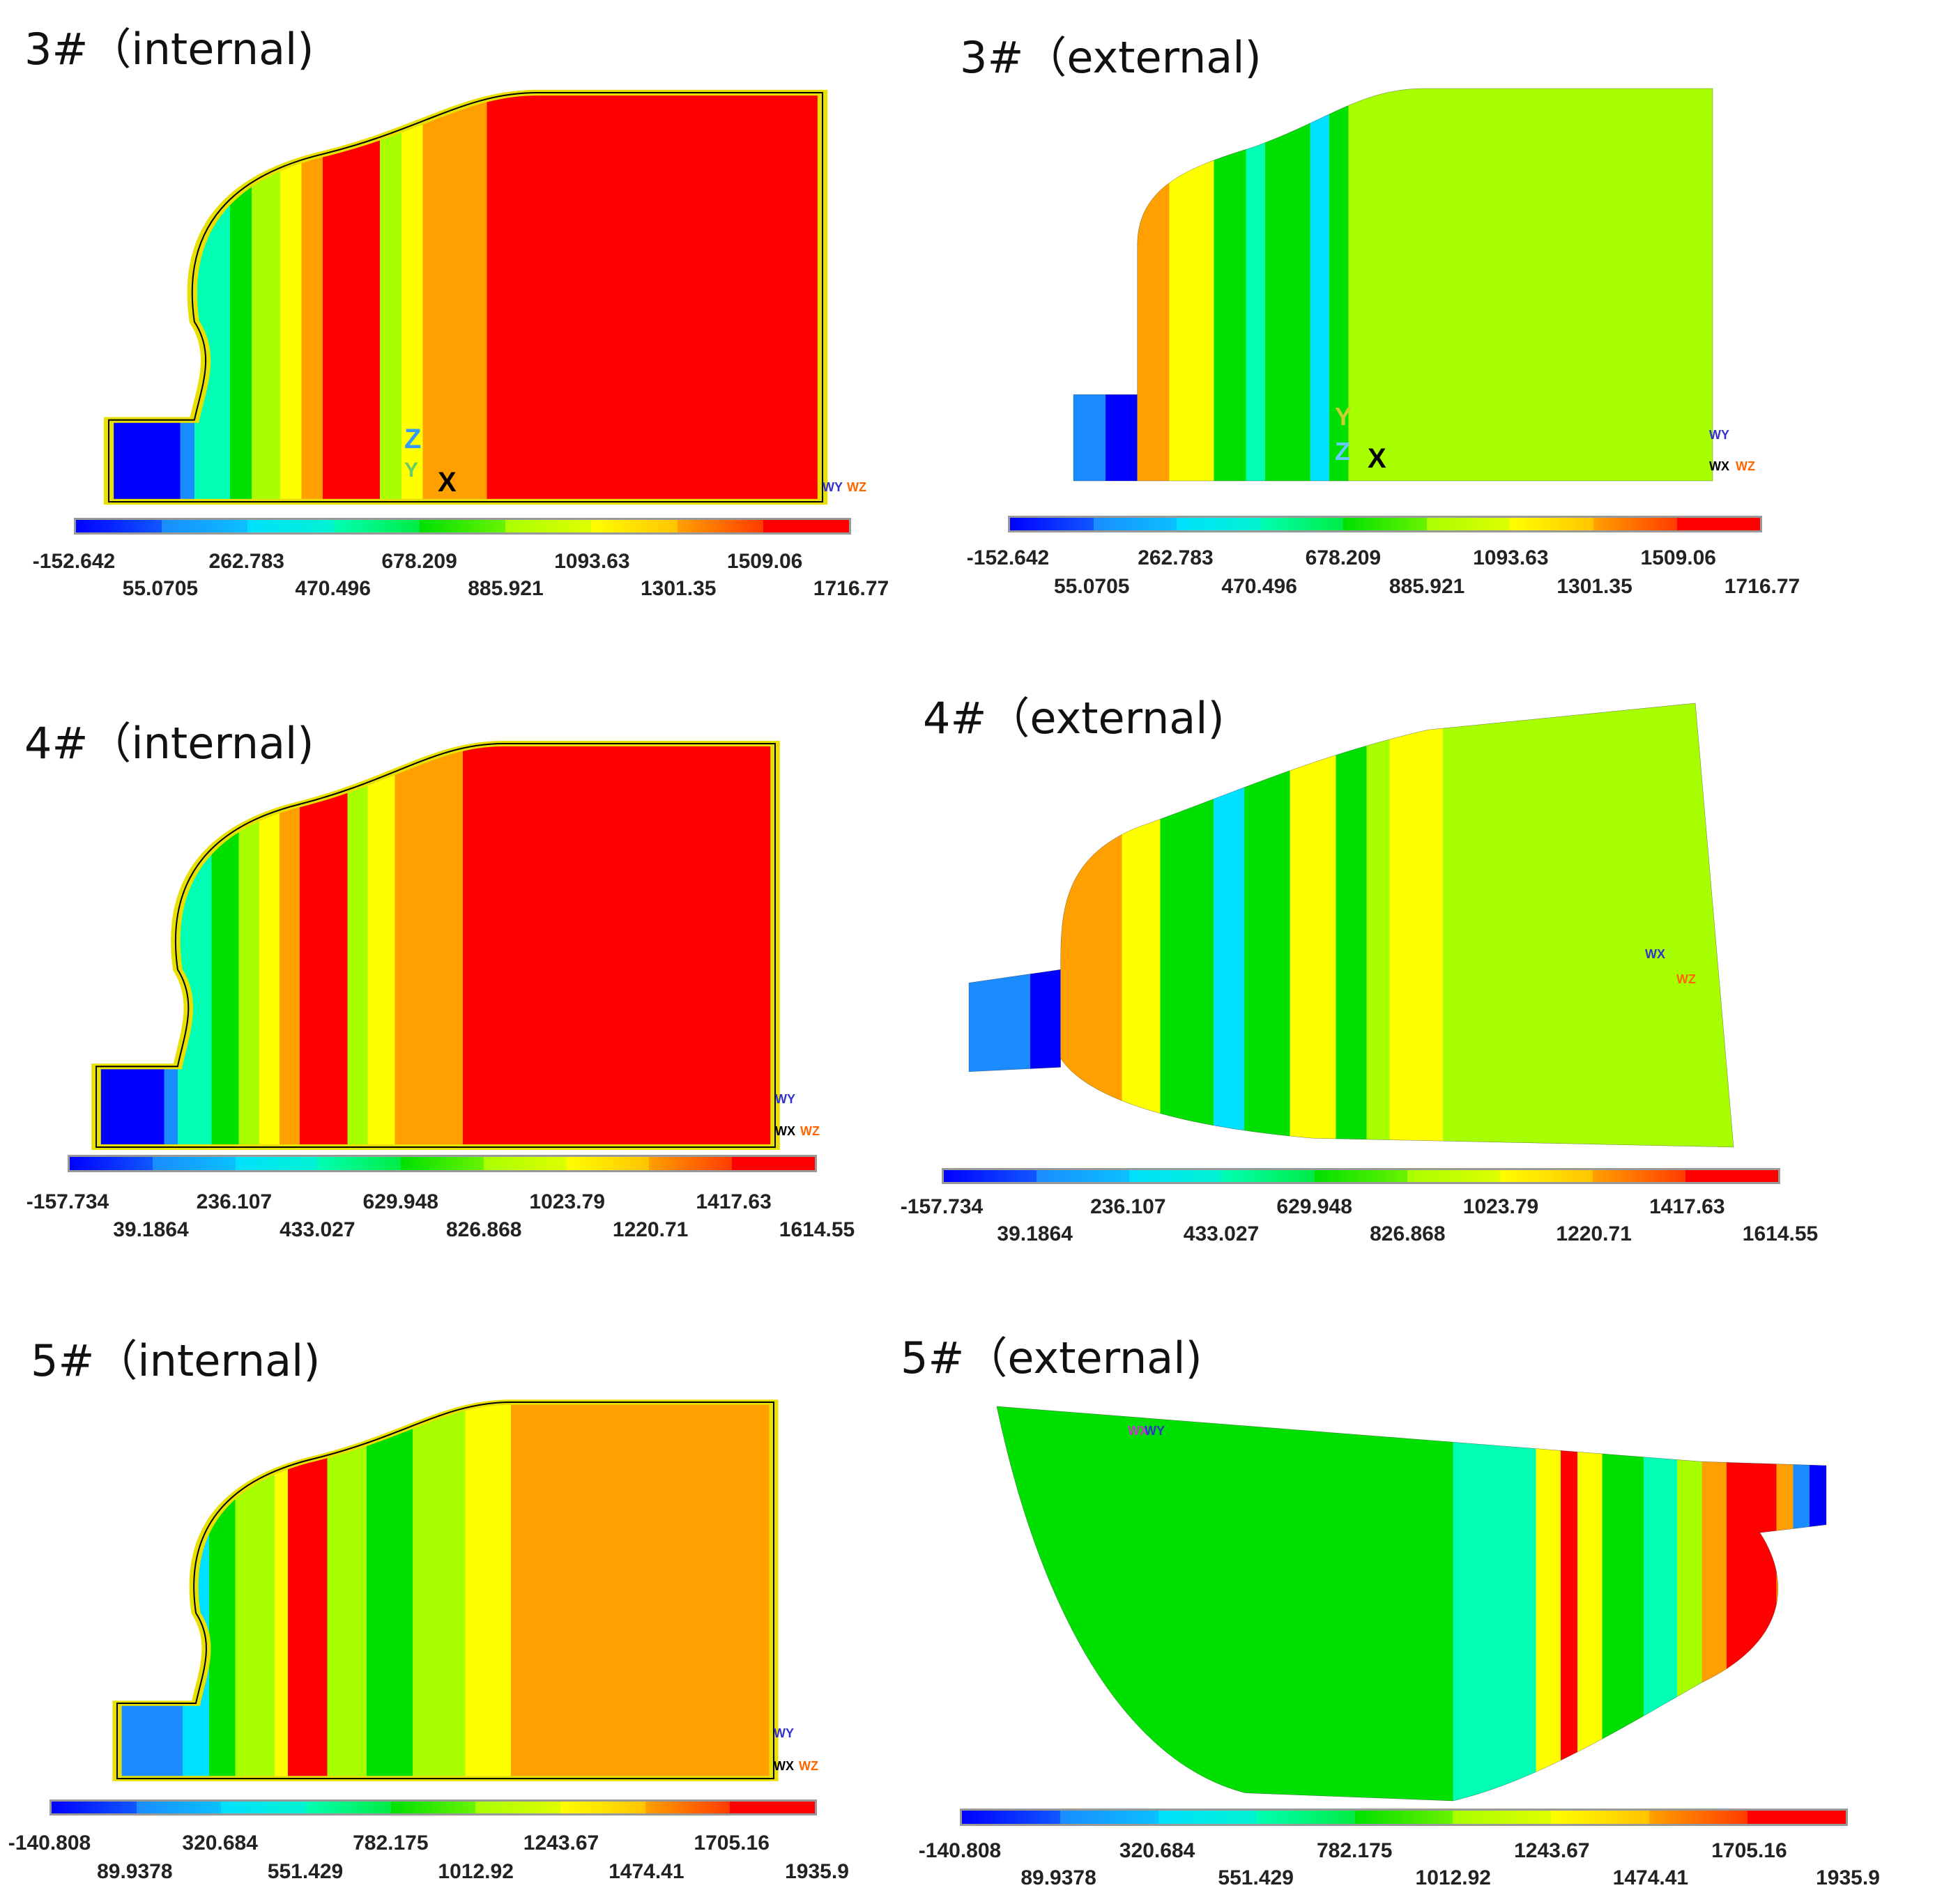  Describe the element at coordinates (447, 483) in the screenshot. I see `axis-label: X` at that location.